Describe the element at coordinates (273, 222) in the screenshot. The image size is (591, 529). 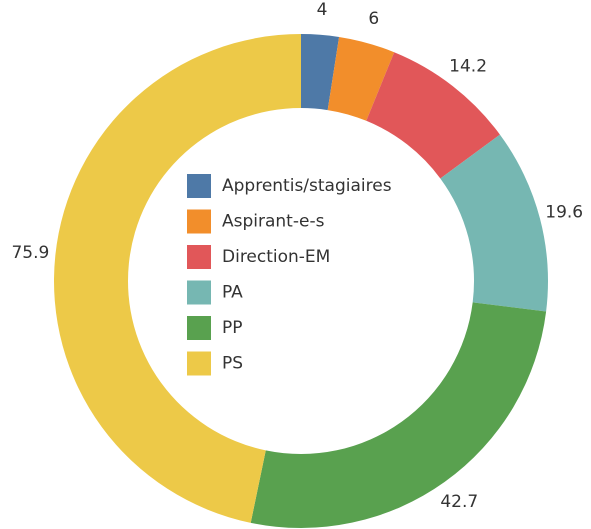
I see `legend-label: Aspirant-e-s` at that location.